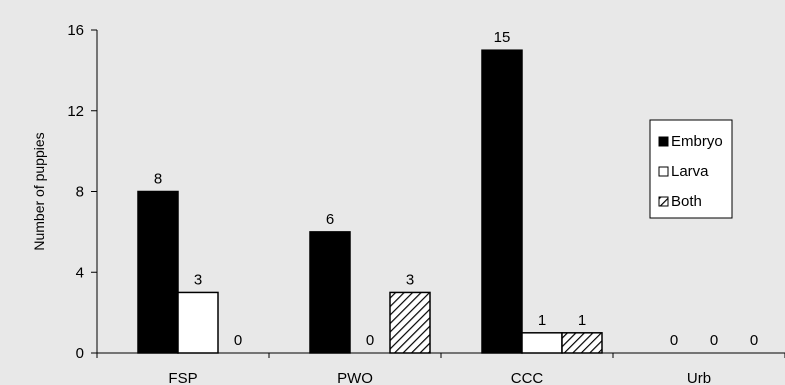  I want to click on x-tick-label-fsp: FSP, so click(182, 377).